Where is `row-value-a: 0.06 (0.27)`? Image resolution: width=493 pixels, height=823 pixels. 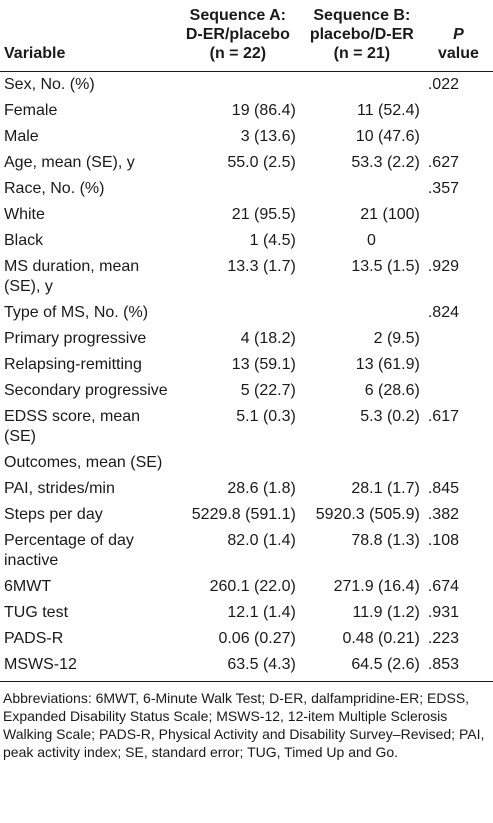 row-value-a: 0.06 (0.27) is located at coordinates (257, 638).